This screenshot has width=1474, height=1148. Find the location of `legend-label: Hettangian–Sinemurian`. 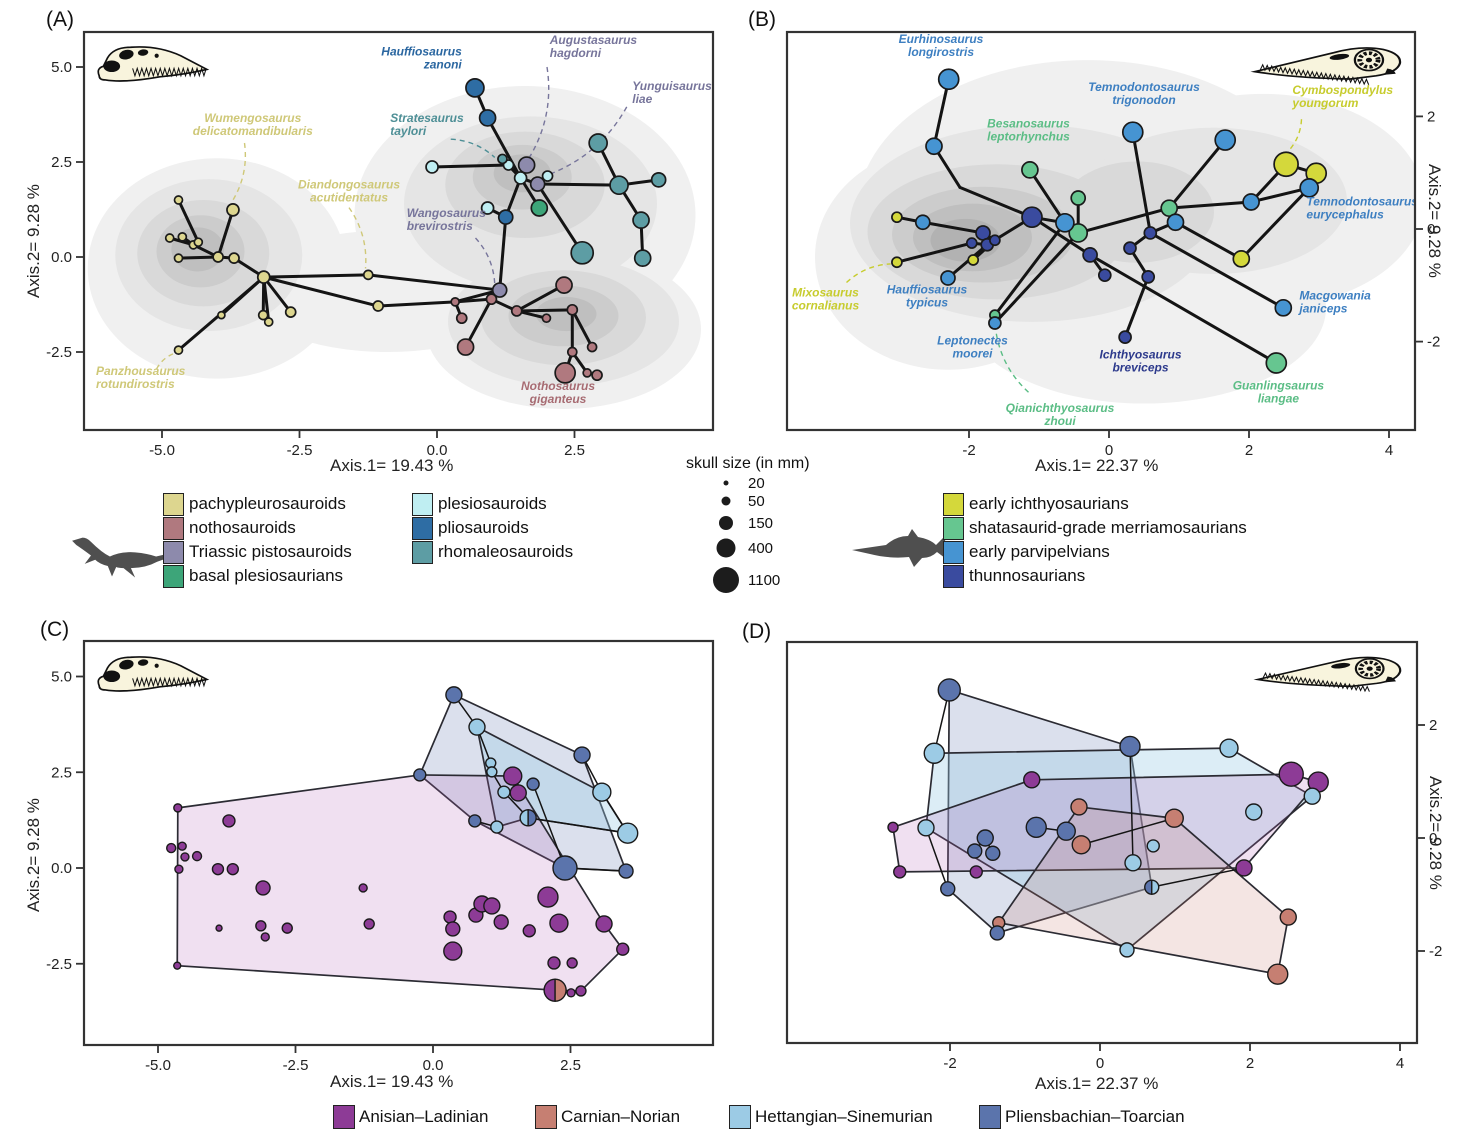

legend-label: Hettangian–Sinemurian is located at coordinates (844, 1116).